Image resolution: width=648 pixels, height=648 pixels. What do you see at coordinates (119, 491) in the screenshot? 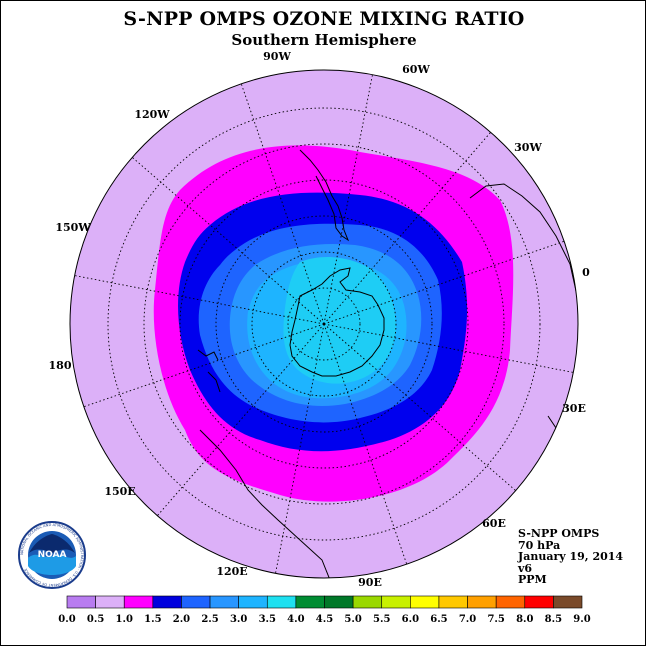
I see `lon-label-150e: 150E` at bounding box center [119, 491].